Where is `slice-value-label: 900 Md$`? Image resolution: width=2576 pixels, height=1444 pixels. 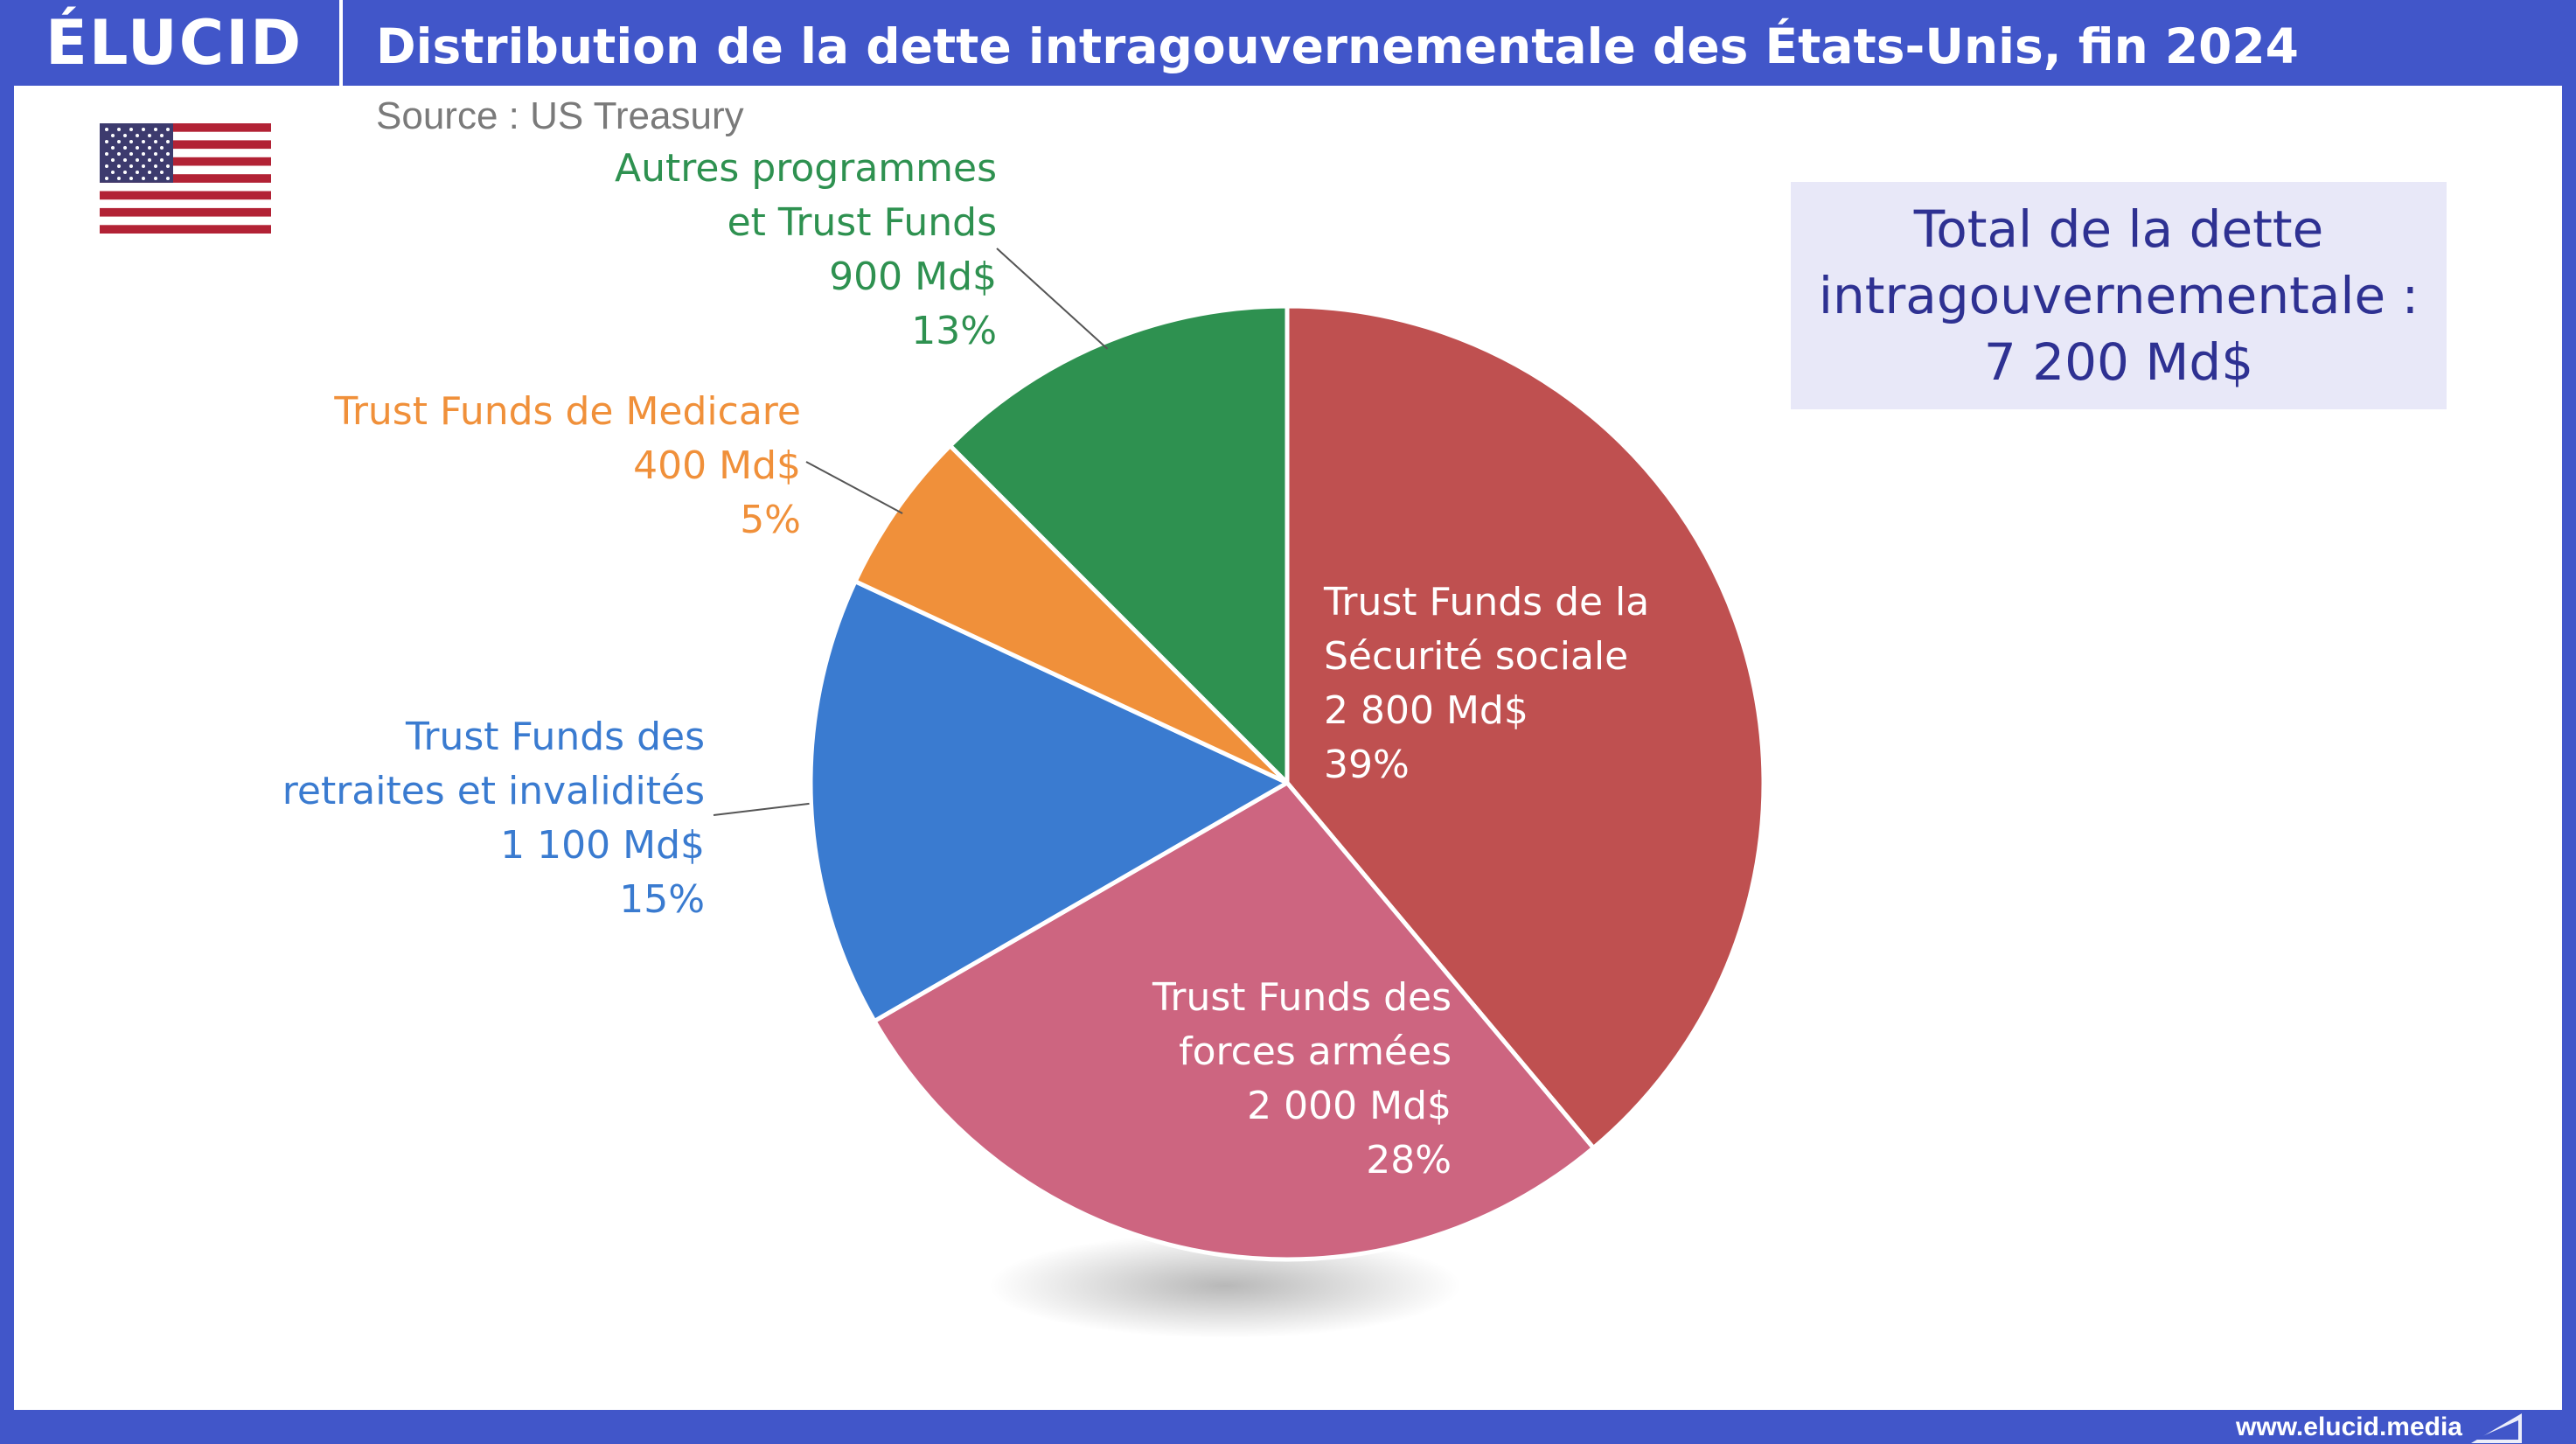
slice-value-label: 900 Md$ is located at coordinates (913, 277).